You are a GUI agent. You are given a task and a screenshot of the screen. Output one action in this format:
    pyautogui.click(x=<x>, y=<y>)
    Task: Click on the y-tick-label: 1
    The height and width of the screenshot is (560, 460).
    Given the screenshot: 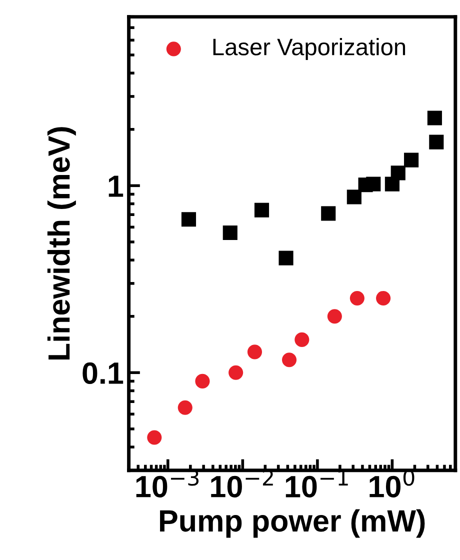 What is the action you would take?
    pyautogui.click(x=116, y=186)
    